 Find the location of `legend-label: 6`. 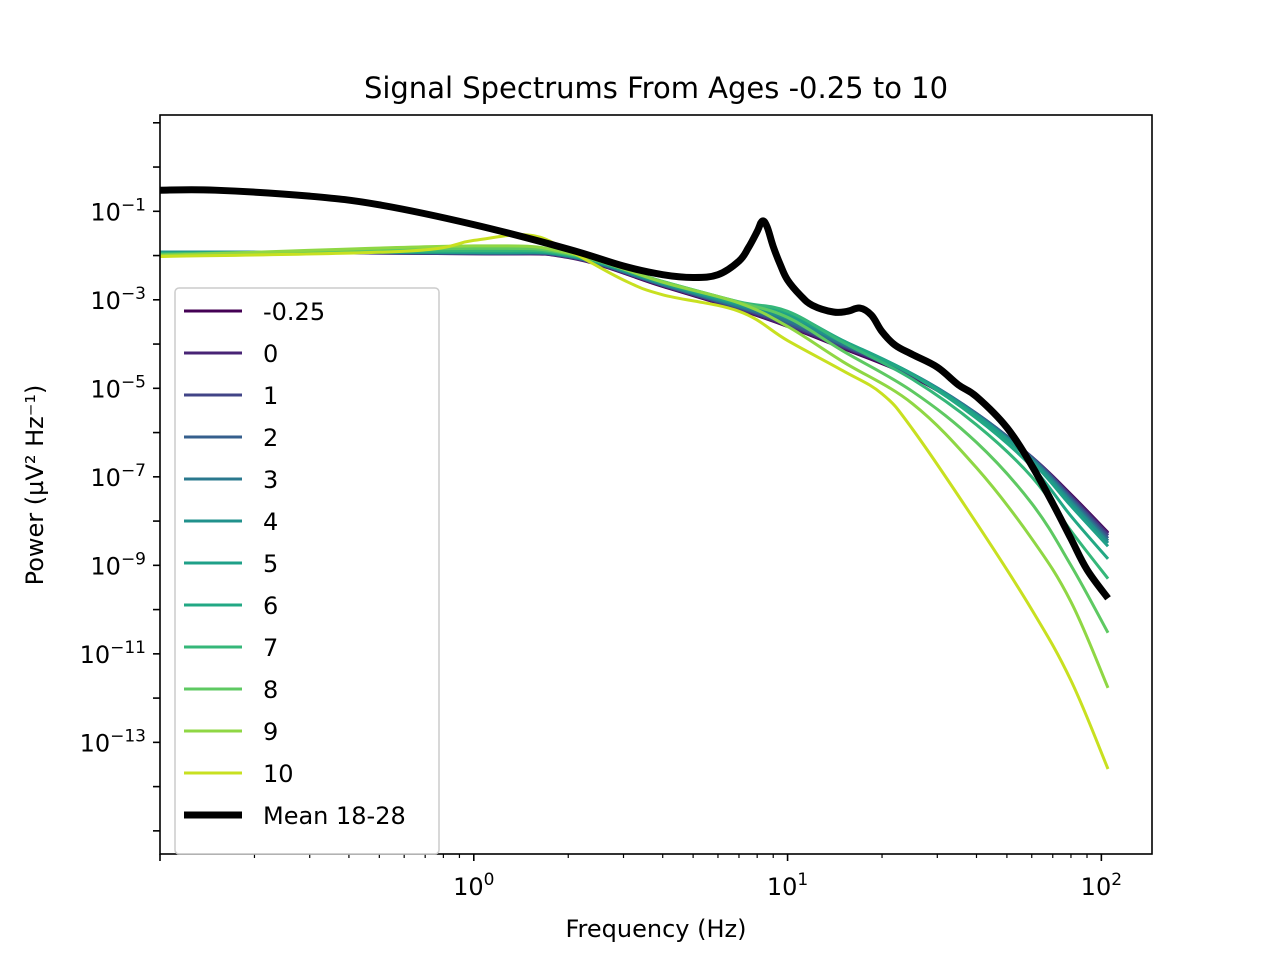

legend-label: 6 is located at coordinates (270, 606).